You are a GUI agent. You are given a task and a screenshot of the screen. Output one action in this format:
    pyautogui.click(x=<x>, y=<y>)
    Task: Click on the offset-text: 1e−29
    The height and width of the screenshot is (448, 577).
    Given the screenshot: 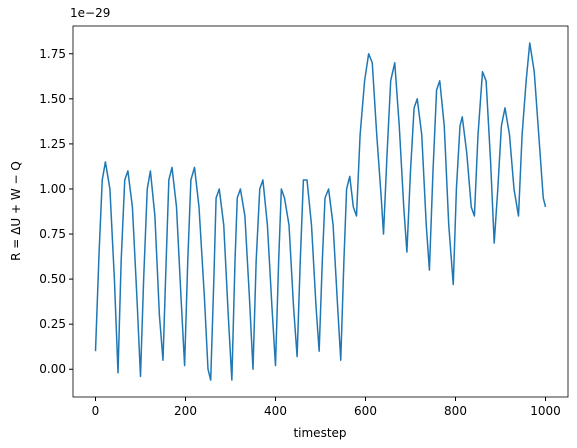 What is the action you would take?
    pyautogui.click(x=90, y=13)
    